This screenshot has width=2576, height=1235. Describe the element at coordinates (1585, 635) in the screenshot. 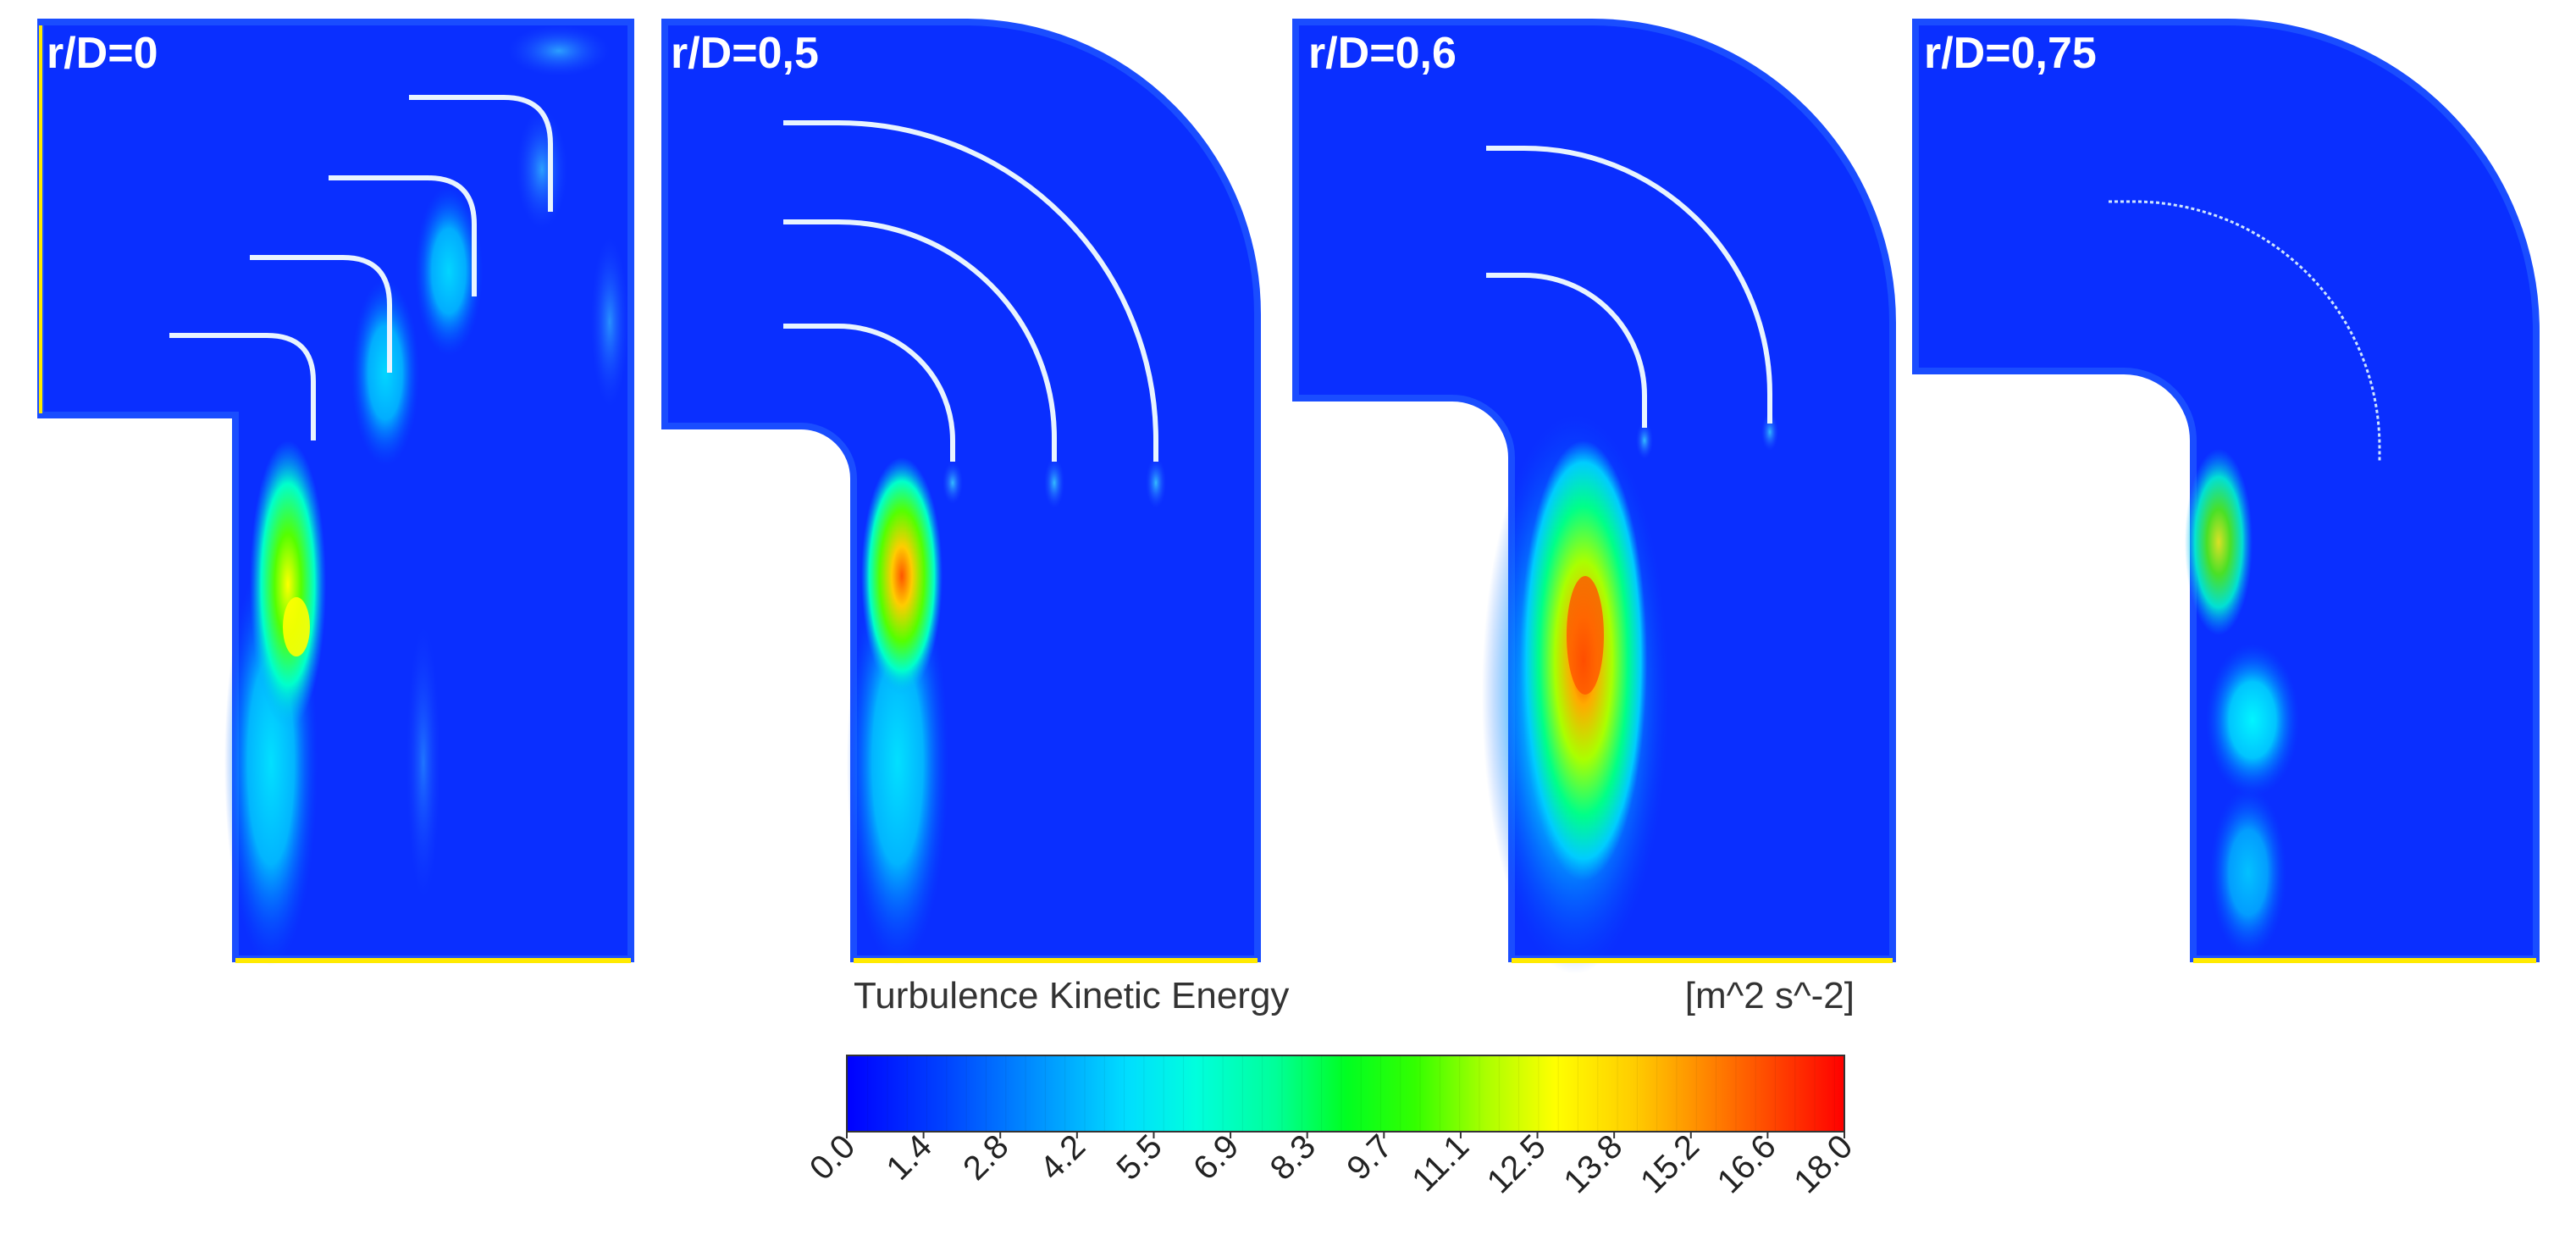

I see `panel-3-hotspot` at that location.